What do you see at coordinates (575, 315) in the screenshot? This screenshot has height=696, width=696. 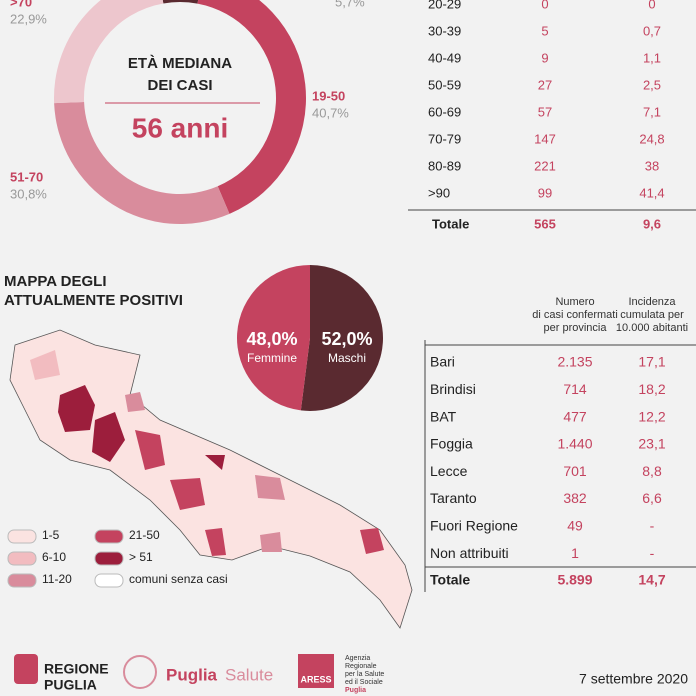 I see `label: di casi confermati` at bounding box center [575, 315].